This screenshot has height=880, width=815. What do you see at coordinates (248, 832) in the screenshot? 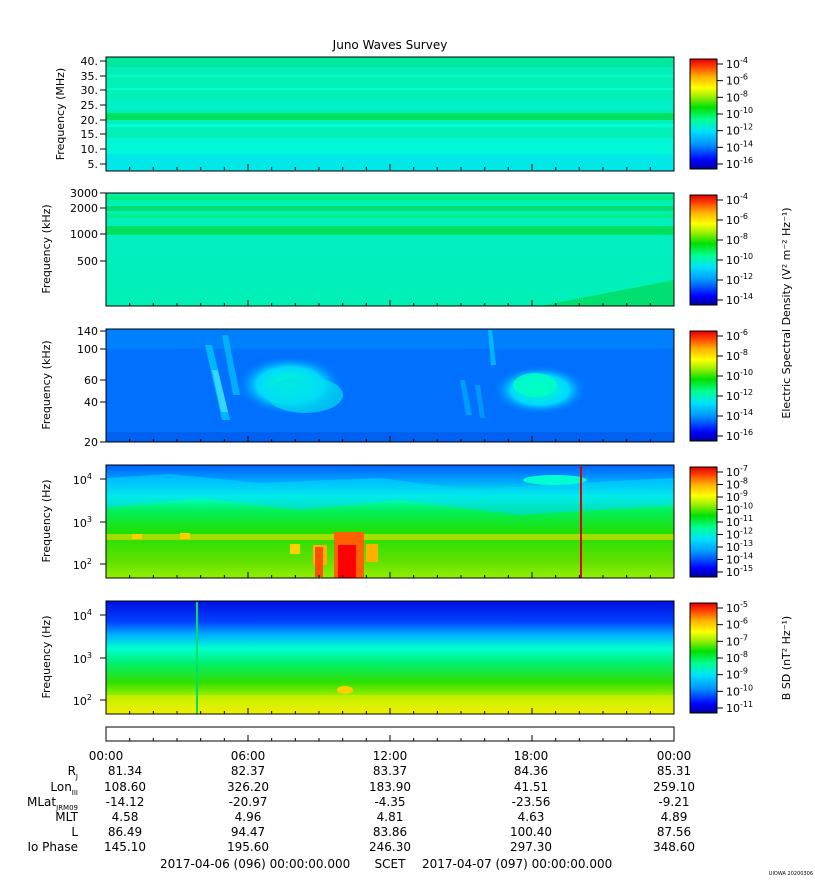
I see `ephemeris-value: 94.47` at bounding box center [248, 832].